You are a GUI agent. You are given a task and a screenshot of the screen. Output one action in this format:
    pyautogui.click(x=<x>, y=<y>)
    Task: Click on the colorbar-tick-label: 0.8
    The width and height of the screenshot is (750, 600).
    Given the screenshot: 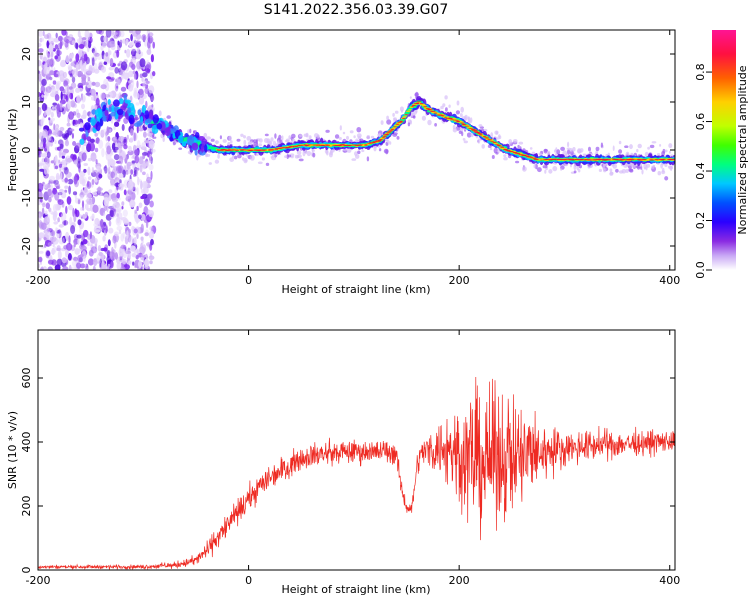 What is the action you would take?
    pyautogui.click(x=700, y=72)
    